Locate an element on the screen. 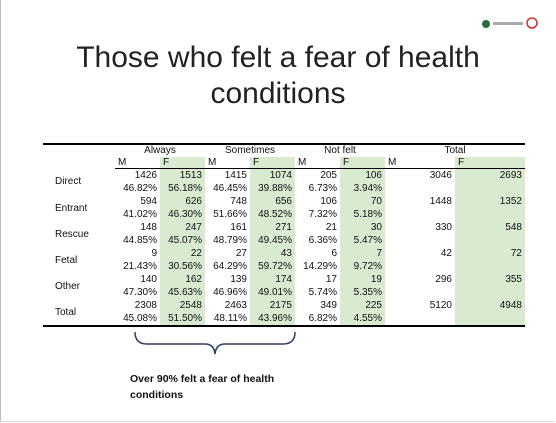 This screenshot has width=556, height=423. count: 349 is located at coordinates (328, 305).